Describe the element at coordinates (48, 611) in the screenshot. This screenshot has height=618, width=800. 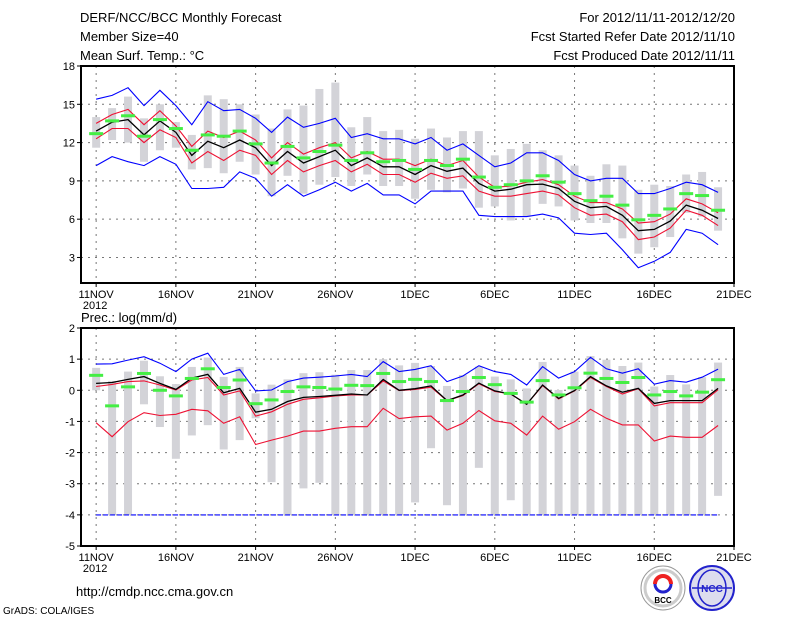
I see `grads-credit: GrADS: COLA/IGES` at that location.